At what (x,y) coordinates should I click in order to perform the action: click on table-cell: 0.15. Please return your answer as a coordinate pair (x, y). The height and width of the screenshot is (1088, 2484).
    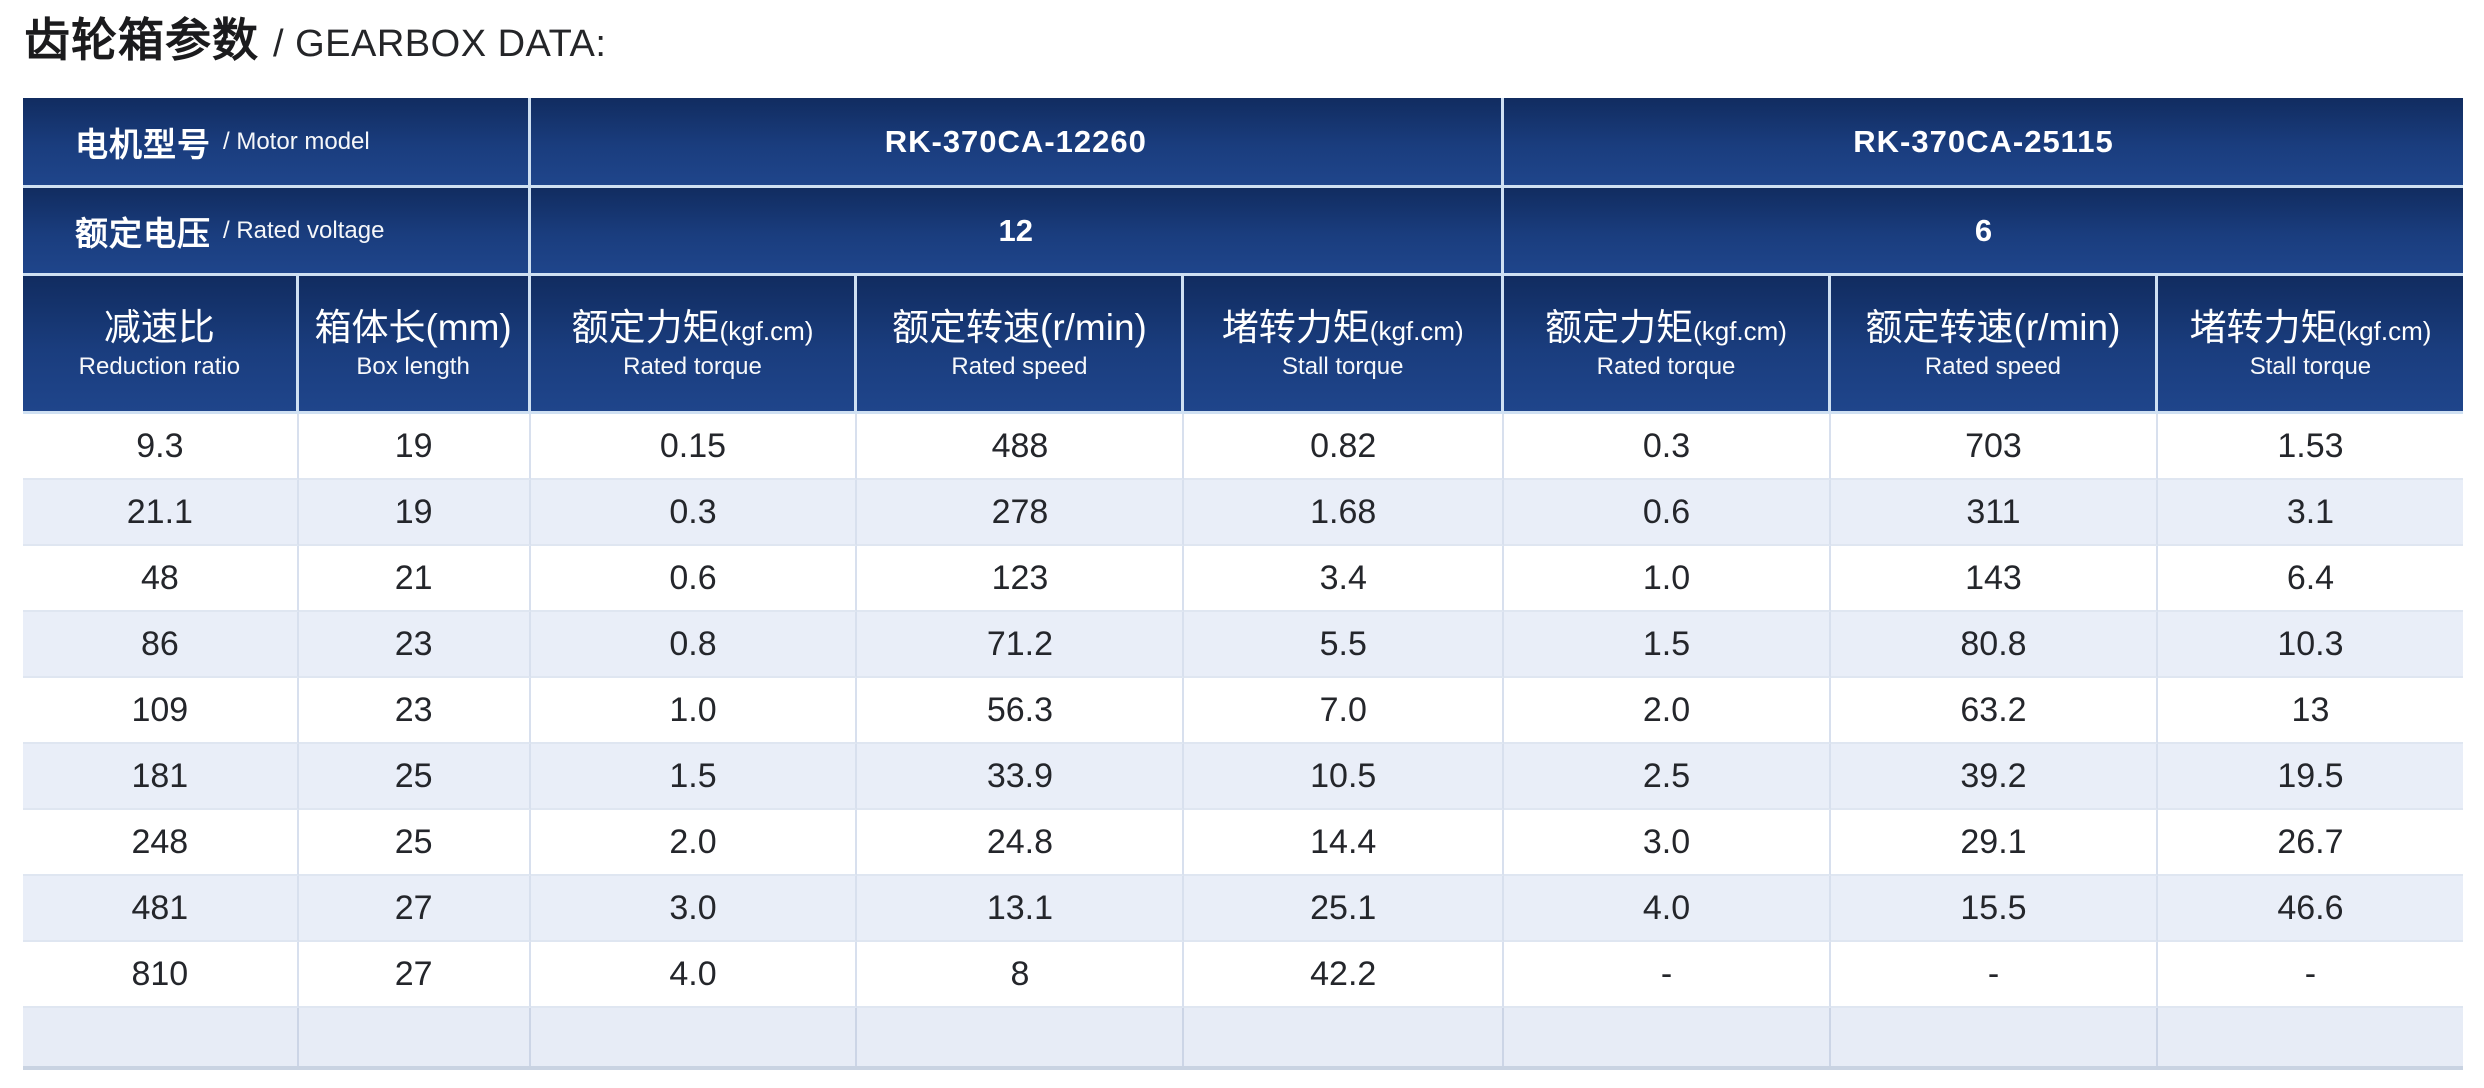
    Looking at the image, I should click on (694, 447).